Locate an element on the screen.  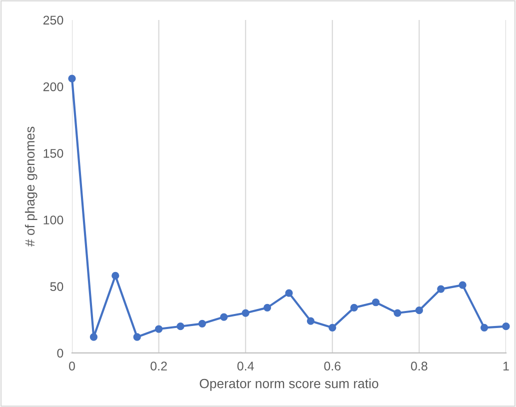
y-tick-label: 100 is located at coordinates (54, 220).